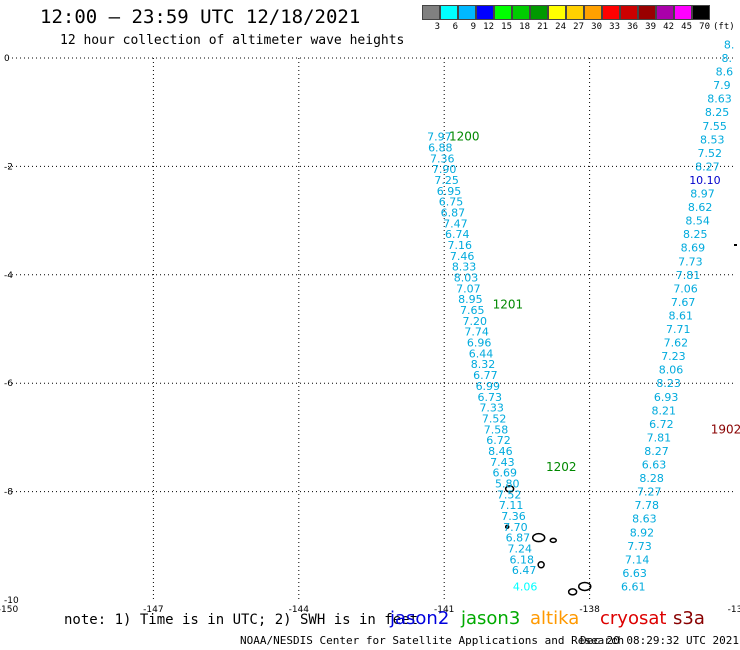 This screenshot has width=740, height=650. What do you see at coordinates (437, 27) in the screenshot?
I see `color-swatch-label: 3` at bounding box center [437, 27].